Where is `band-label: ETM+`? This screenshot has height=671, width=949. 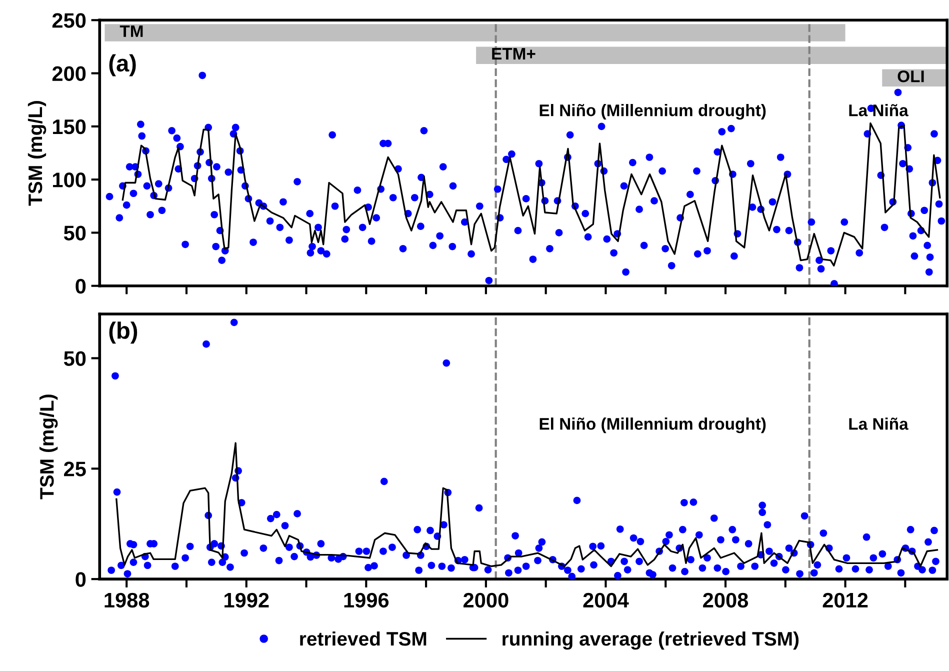
band-label: ETM+ is located at coordinates (514, 54).